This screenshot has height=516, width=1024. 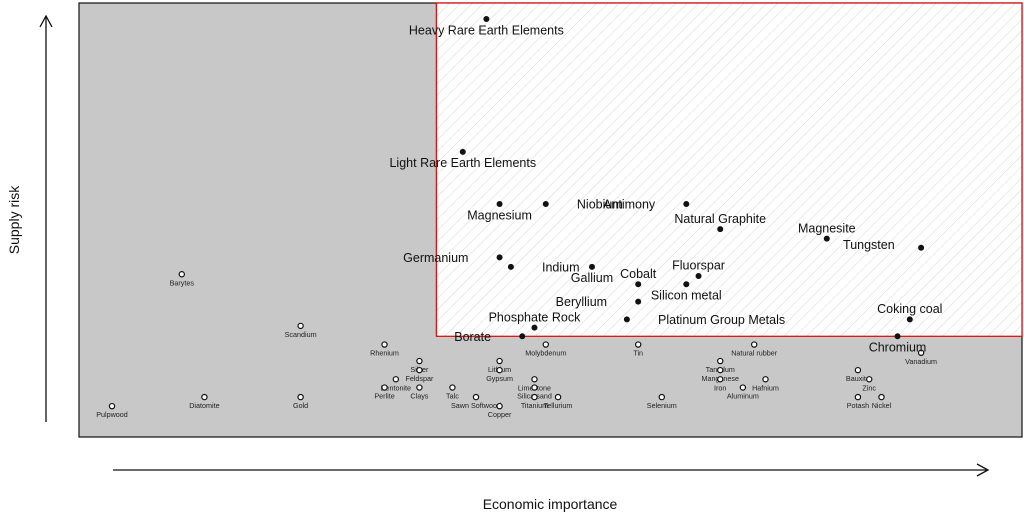 What do you see at coordinates (486, 19) in the screenshot?
I see `point-heavy-rare-earth-elements` at bounding box center [486, 19].